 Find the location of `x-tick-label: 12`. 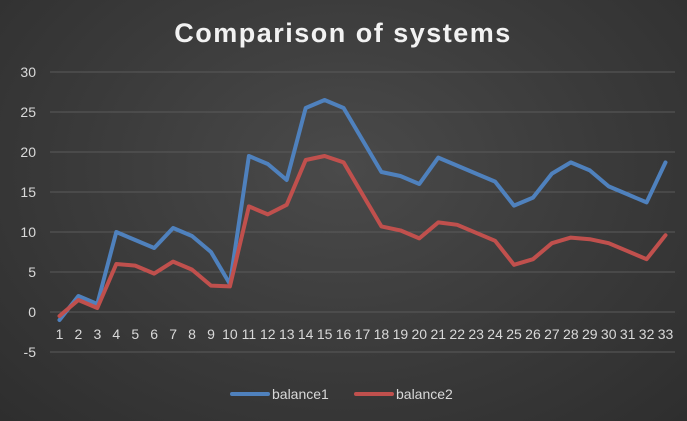

x-tick-label: 12 is located at coordinates (268, 334).